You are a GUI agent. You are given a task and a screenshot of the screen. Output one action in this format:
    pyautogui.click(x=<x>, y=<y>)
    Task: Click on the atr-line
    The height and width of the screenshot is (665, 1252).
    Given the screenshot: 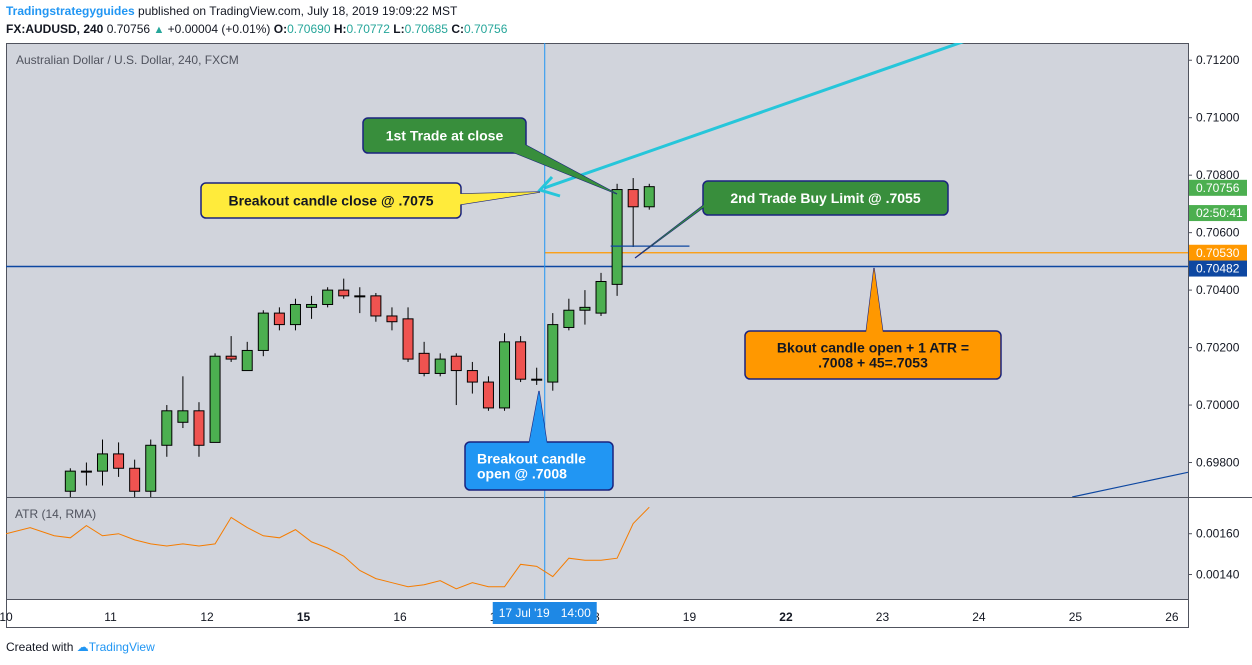 What is the action you would take?
    pyautogui.click(x=328, y=548)
    